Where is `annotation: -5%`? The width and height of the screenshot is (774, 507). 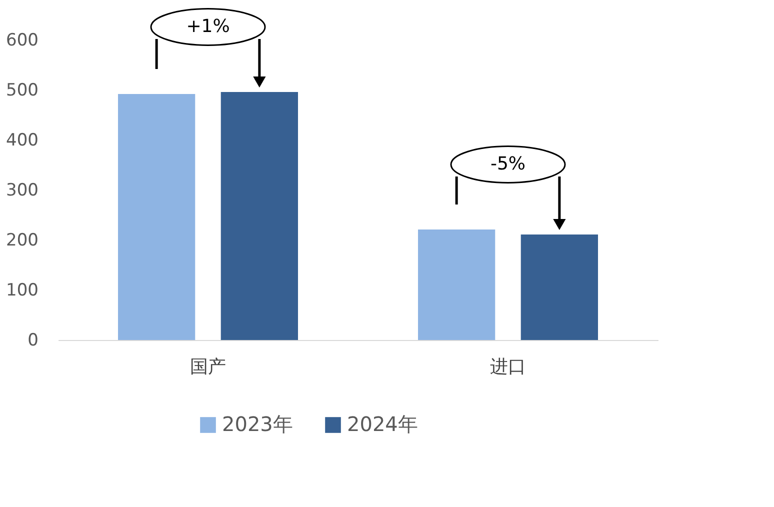
annotation: -5% is located at coordinates (508, 164).